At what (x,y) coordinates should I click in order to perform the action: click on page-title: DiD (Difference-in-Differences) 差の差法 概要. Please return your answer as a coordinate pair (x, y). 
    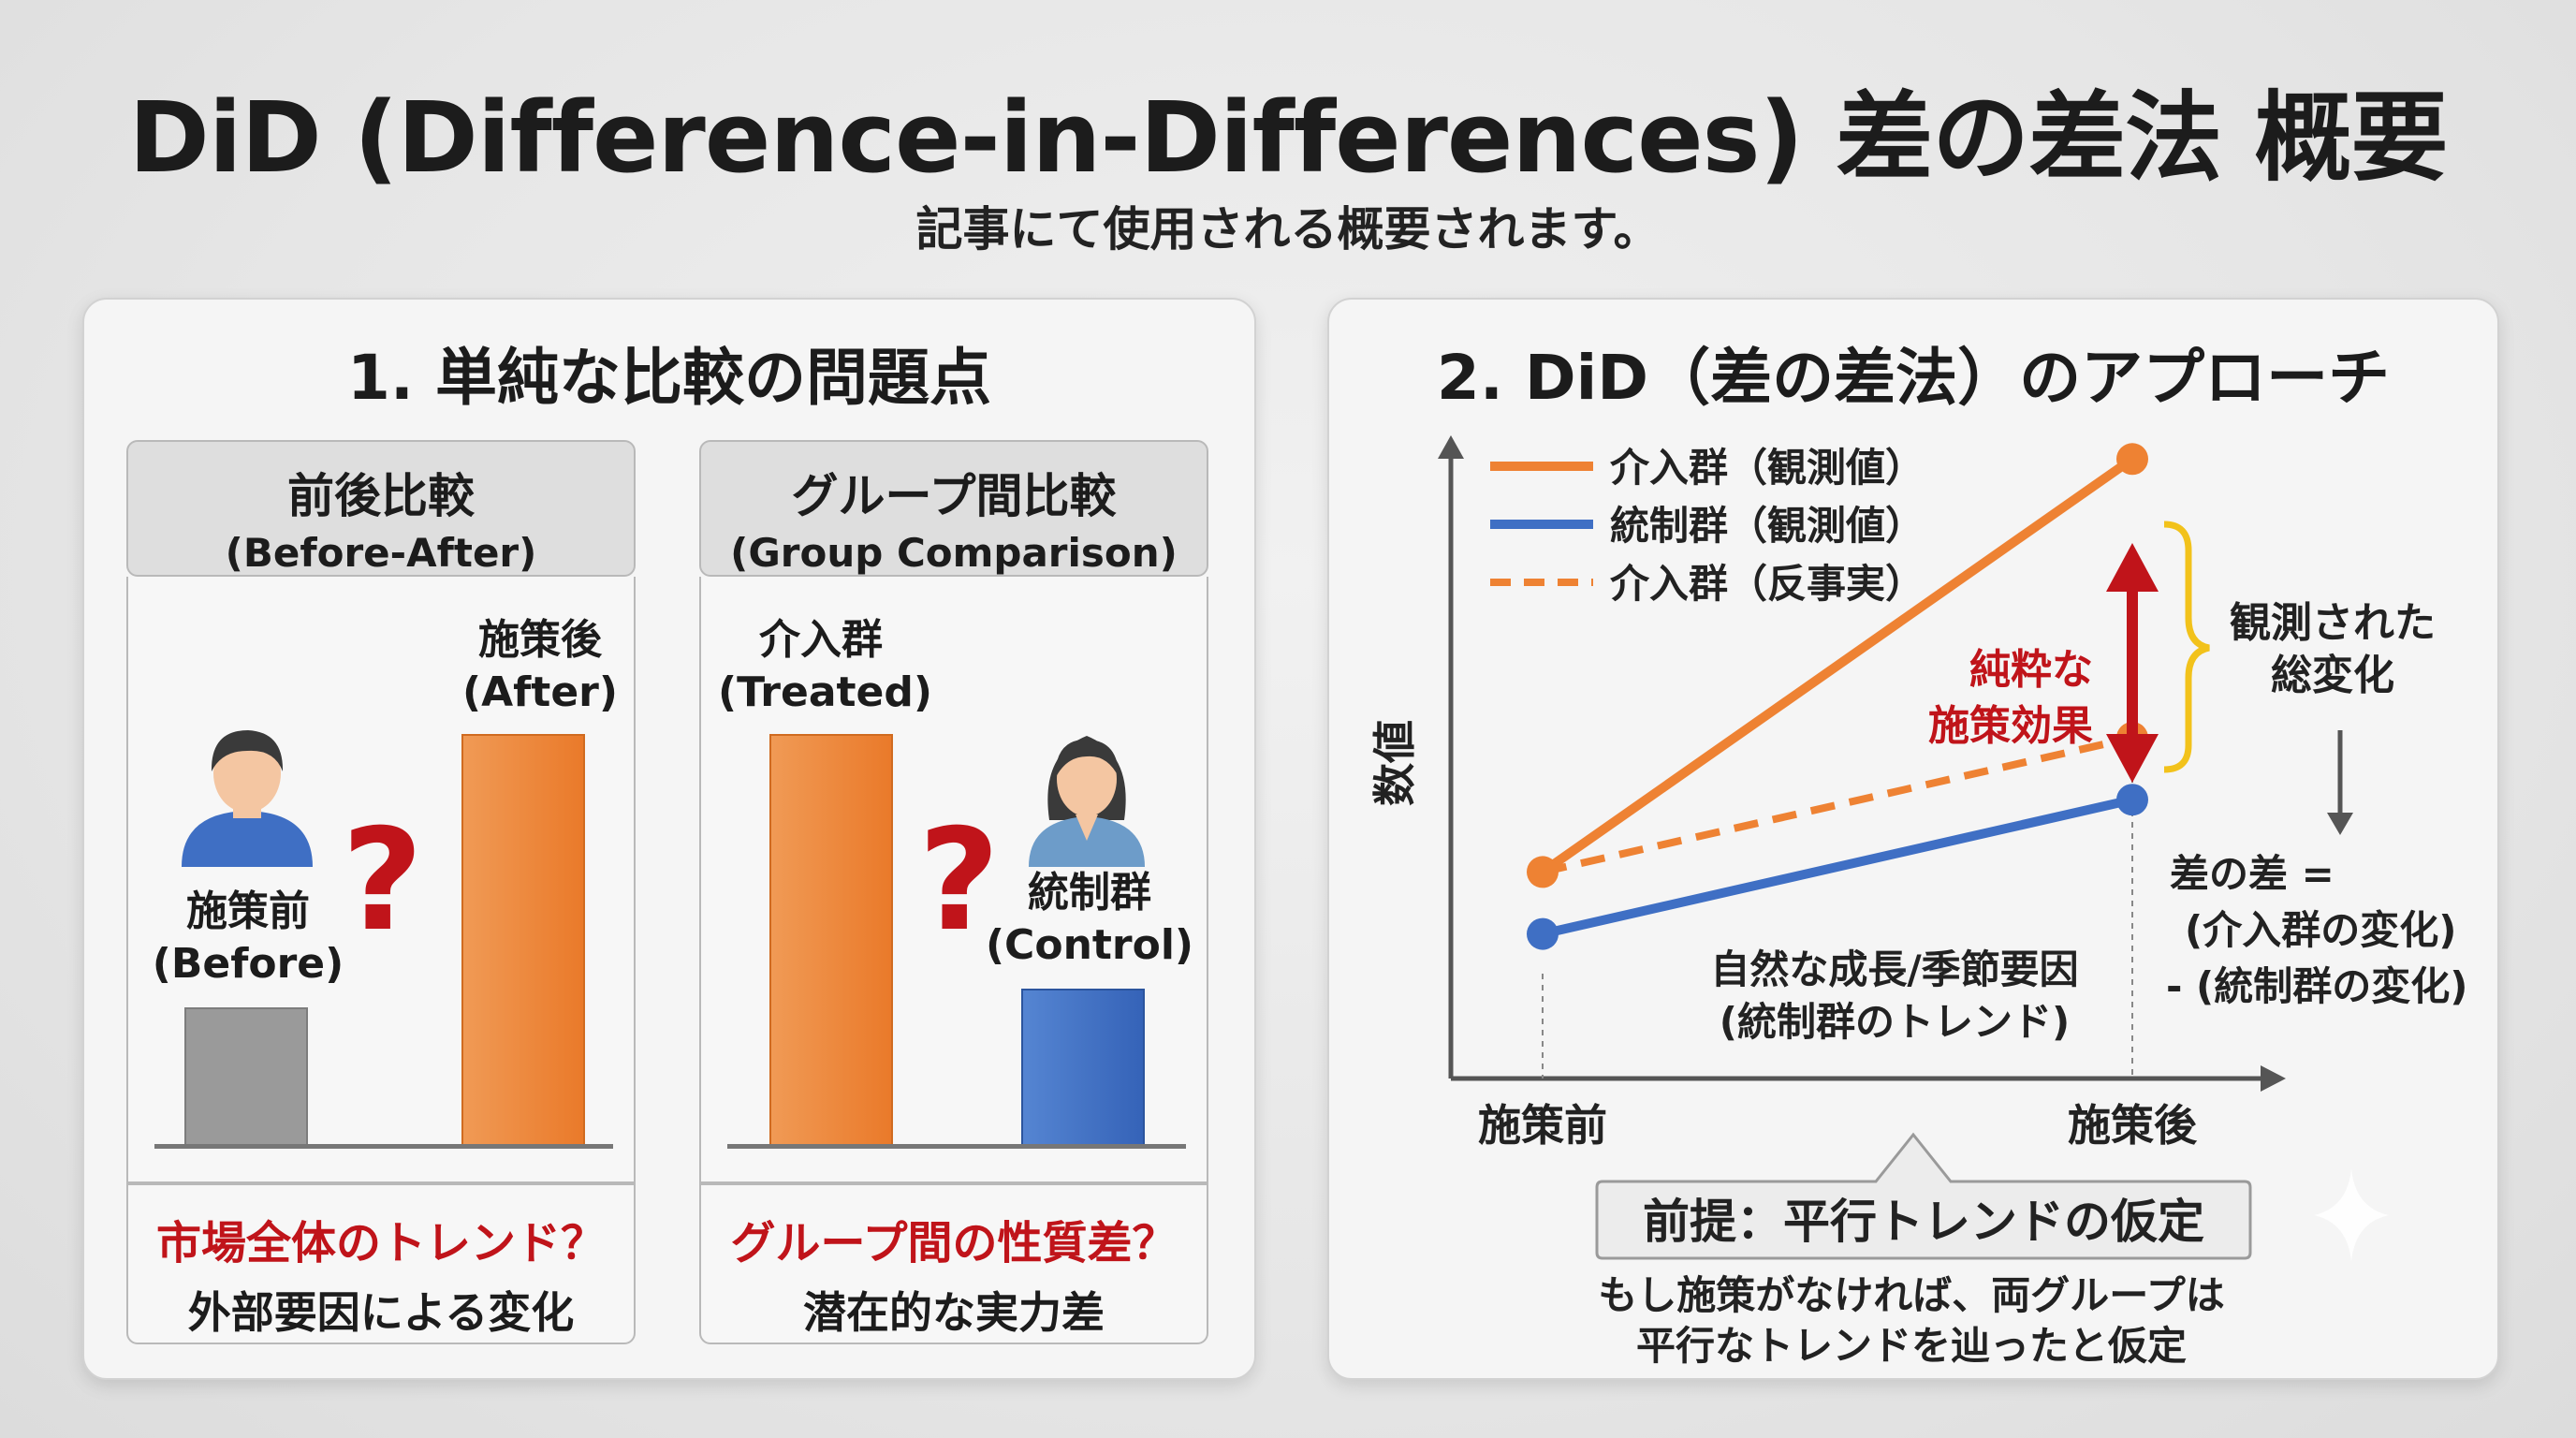
    Looking at the image, I should click on (1288, 138).